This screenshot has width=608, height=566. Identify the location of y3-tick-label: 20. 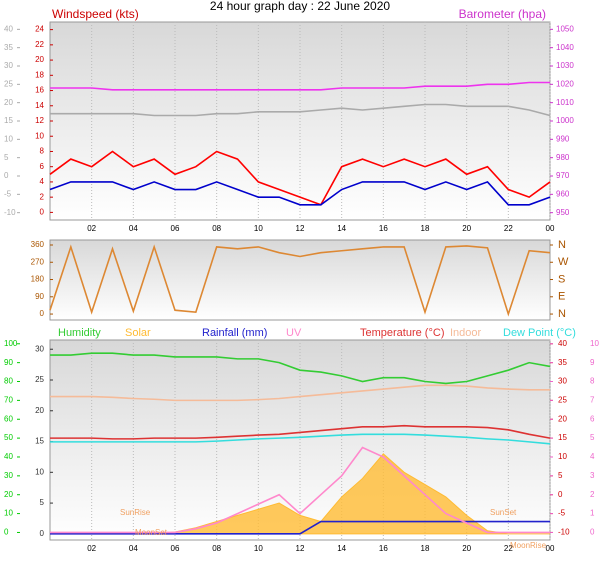
(39, 410).